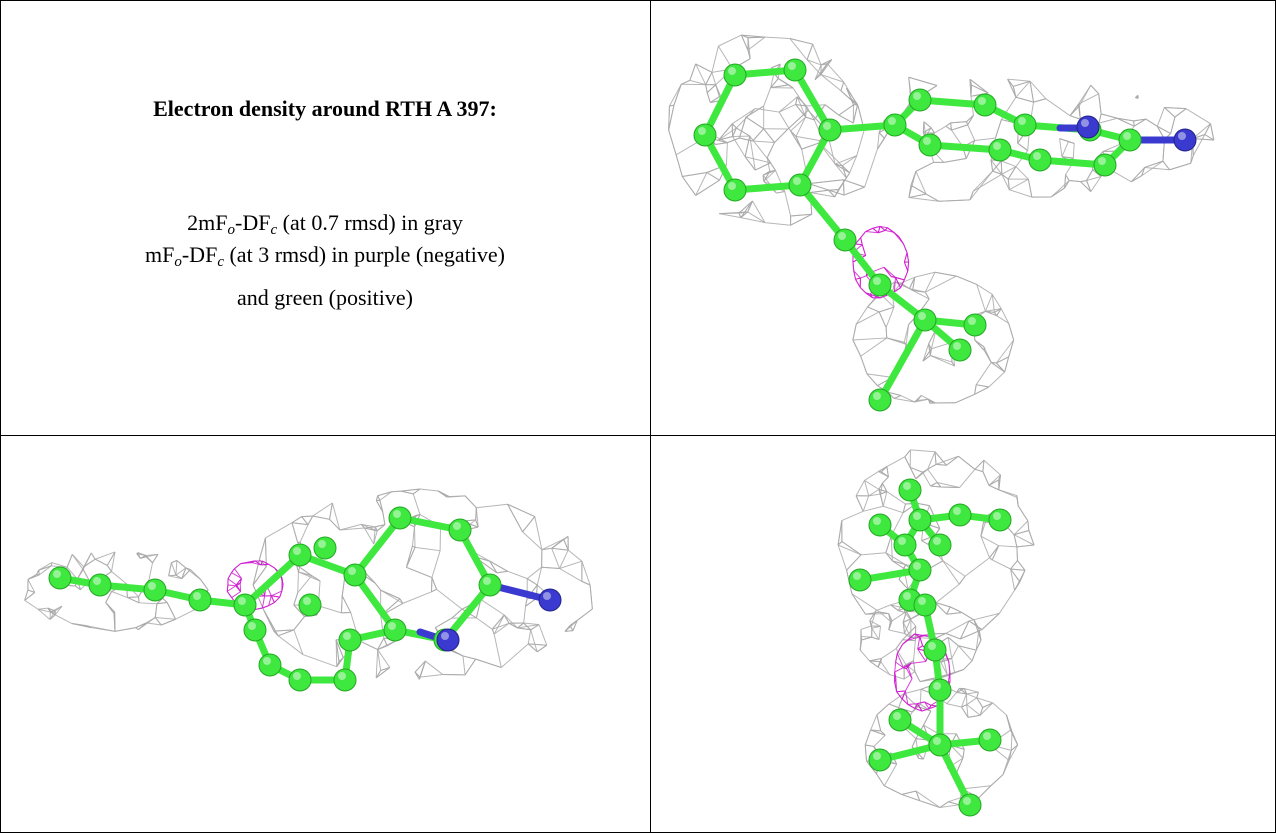 The height and width of the screenshot is (833, 1276). What do you see at coordinates (178, 262) in the screenshot?
I see `caption-subscript: o` at bounding box center [178, 262].